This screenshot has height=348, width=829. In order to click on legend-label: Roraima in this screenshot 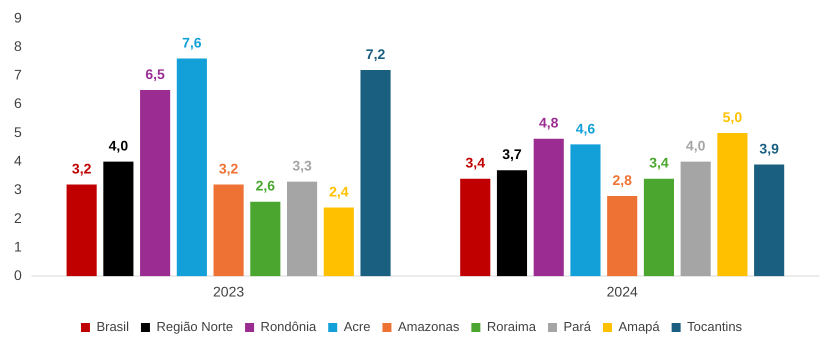, I will do `click(511, 326)`.